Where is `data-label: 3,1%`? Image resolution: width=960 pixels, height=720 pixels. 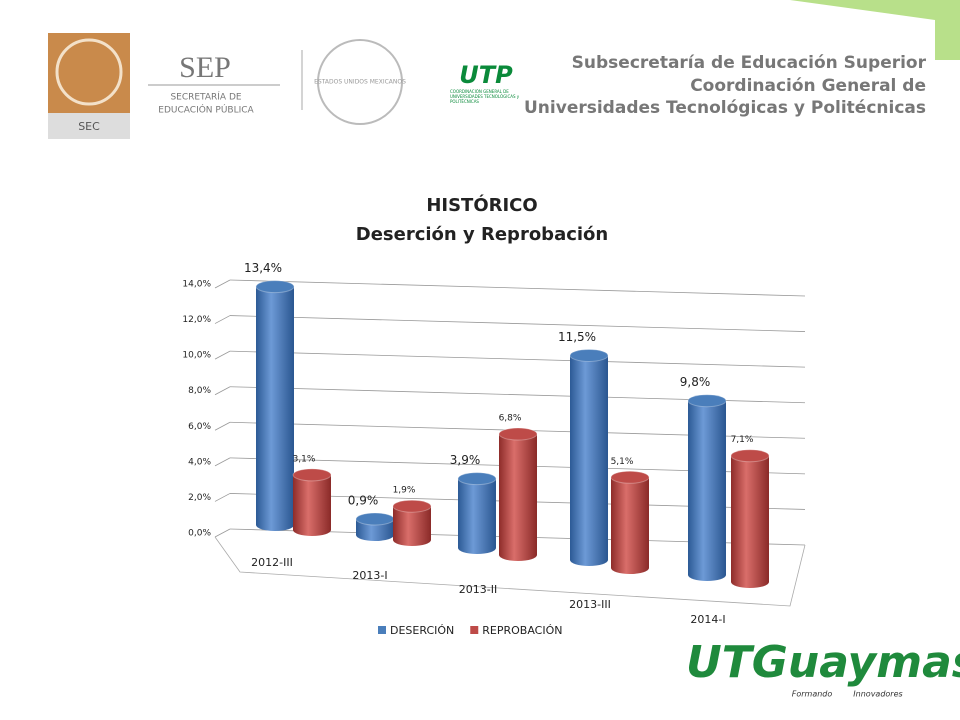 data-label: 3,1% is located at coordinates (304, 459).